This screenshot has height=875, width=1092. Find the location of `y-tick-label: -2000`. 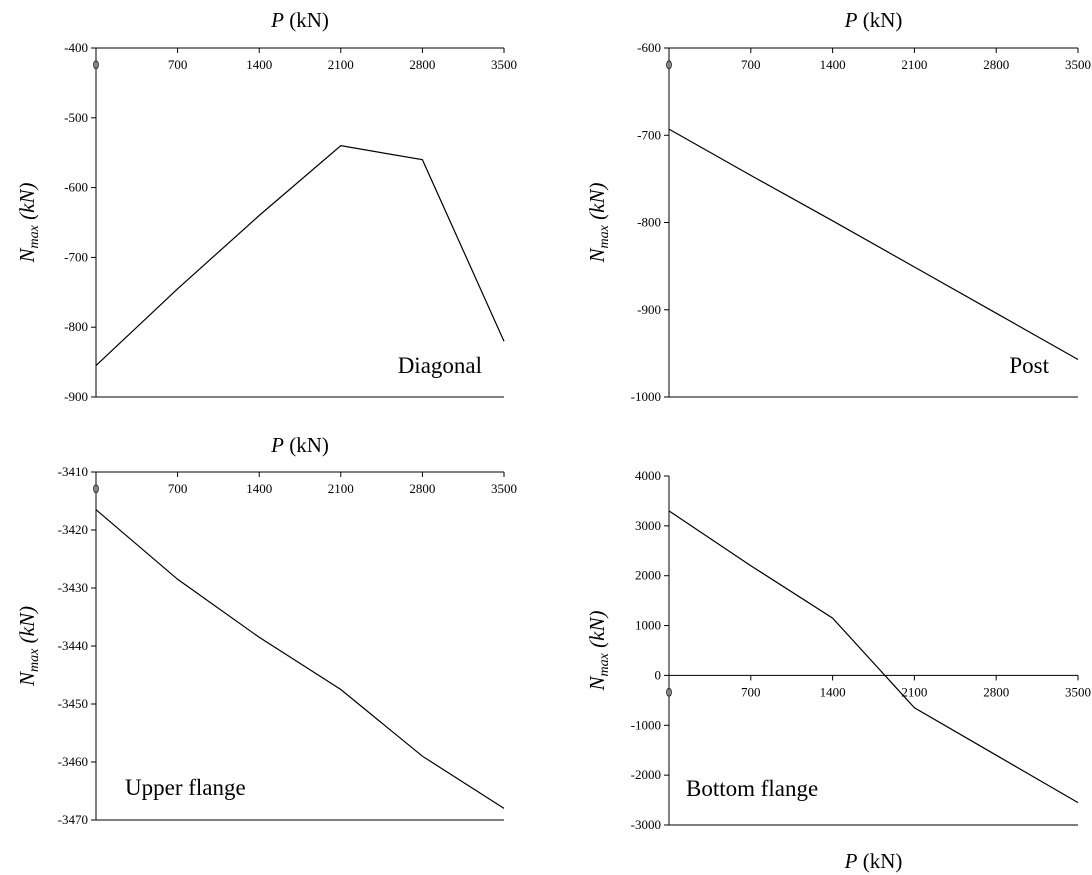

y-tick-label: -2000 is located at coordinates (646, 774).